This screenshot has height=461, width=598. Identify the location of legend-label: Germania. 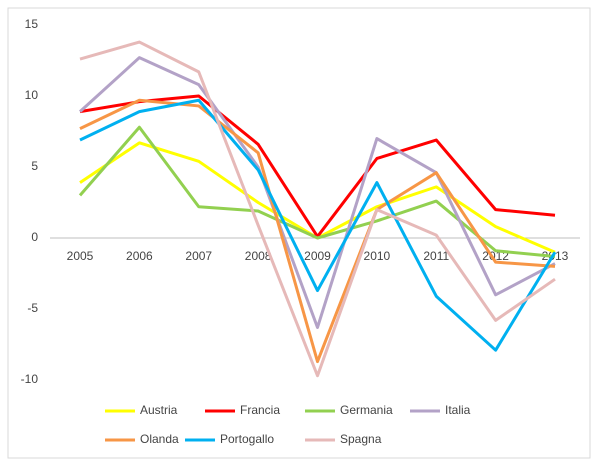
(366, 410).